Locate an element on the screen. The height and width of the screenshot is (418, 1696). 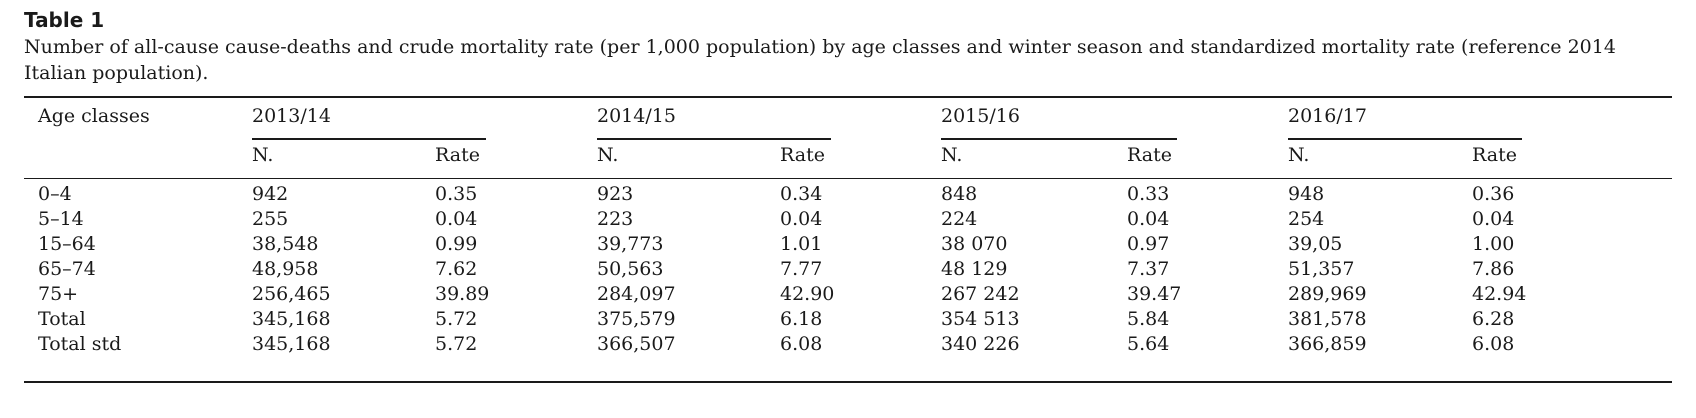
row-label: Total is located at coordinates (62, 319).